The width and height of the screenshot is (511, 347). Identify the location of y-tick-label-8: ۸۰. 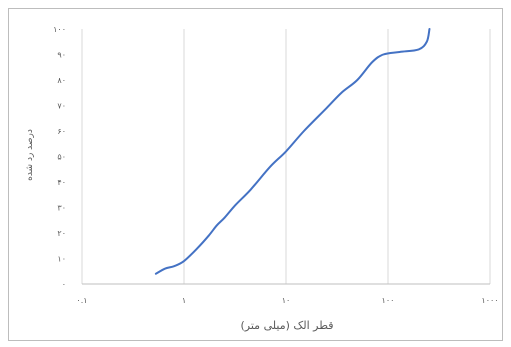
(61, 80).